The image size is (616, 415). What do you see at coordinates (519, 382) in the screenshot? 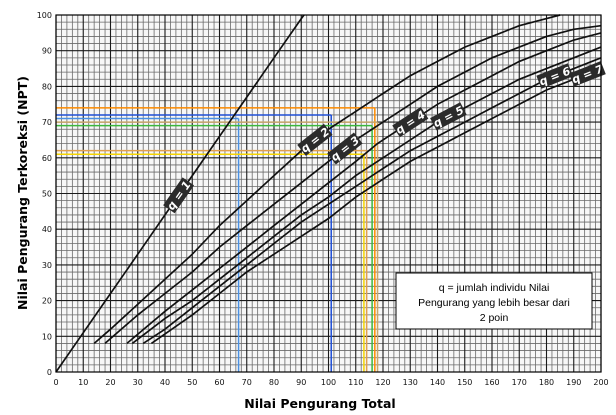
I see `x-tick-label: 170` at bounding box center [519, 382].